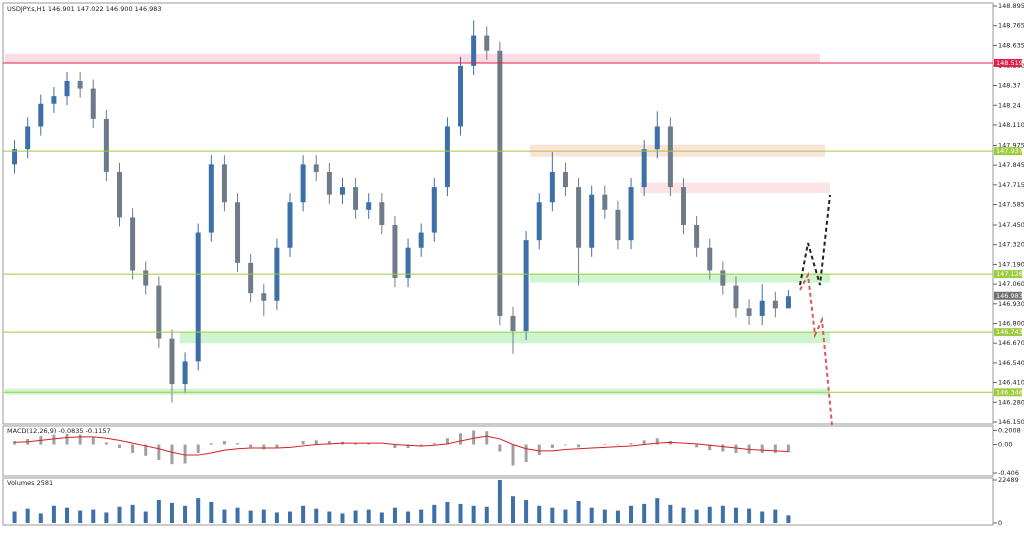  Describe the element at coordinates (1008, 480) in the screenshot. I see `y-tick-label: 22489` at that location.